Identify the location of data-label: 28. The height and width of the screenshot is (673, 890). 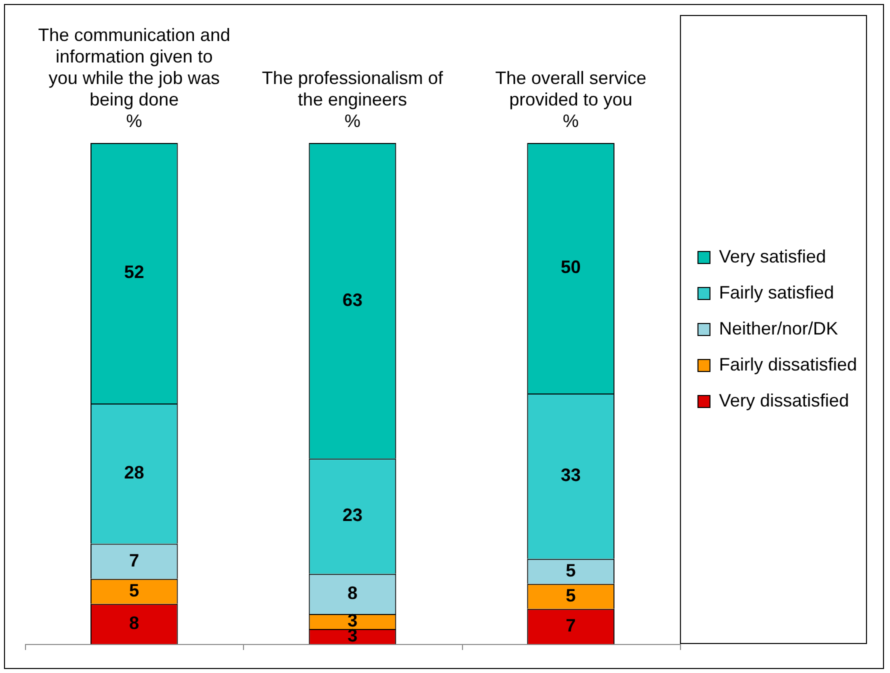
(134, 472).